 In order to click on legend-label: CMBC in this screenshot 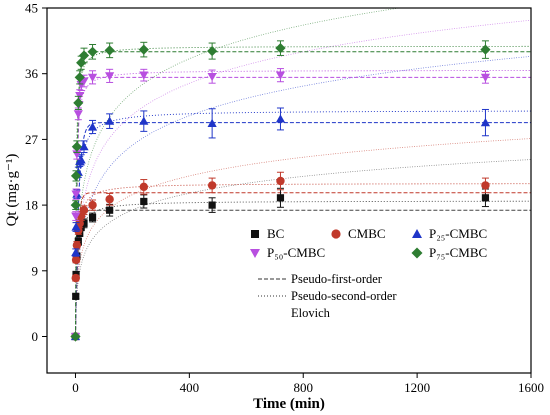, I will do `click(367, 233)`.